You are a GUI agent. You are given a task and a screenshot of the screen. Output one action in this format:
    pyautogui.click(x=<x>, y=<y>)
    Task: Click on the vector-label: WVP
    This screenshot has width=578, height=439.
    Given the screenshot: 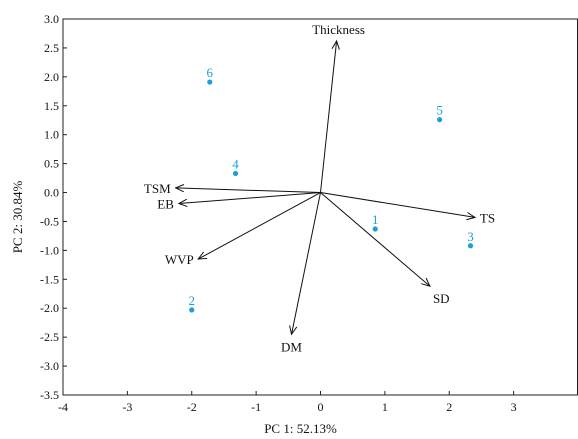 What is the action you would take?
    pyautogui.click(x=179, y=259)
    